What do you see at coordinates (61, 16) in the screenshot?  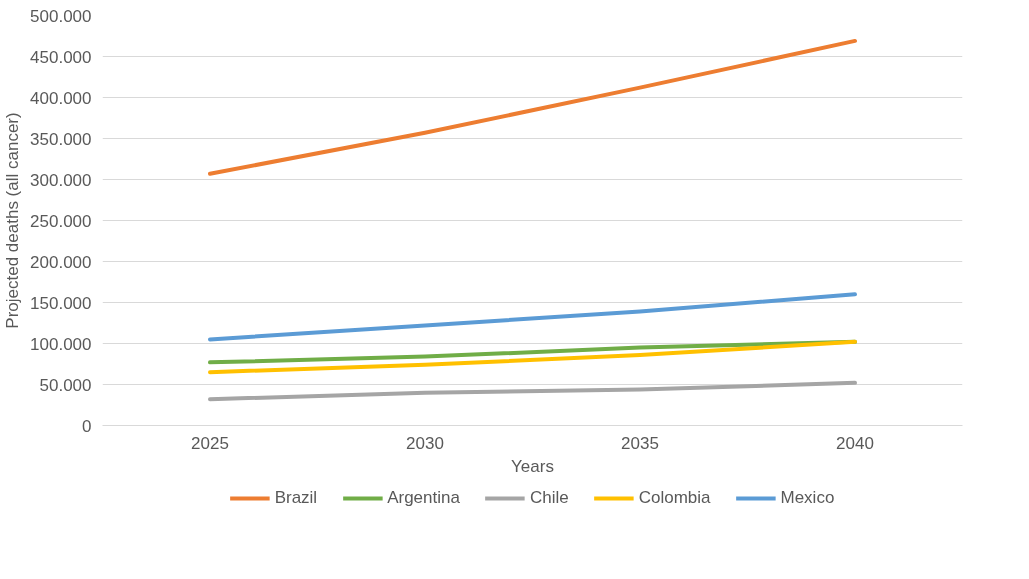 I see `y-tick-label: 500.000` at bounding box center [61, 16].